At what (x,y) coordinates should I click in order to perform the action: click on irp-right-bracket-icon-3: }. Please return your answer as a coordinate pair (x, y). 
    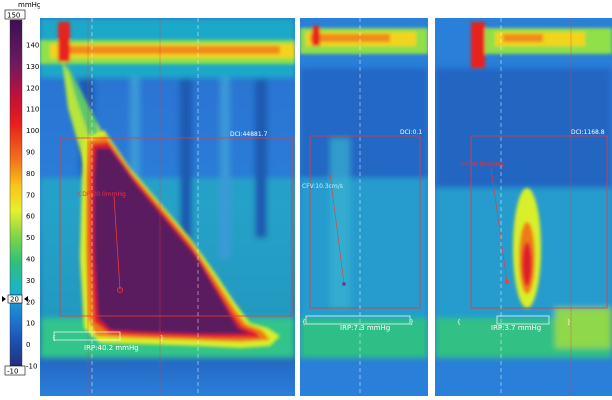
    Looking at the image, I should click on (569, 322).